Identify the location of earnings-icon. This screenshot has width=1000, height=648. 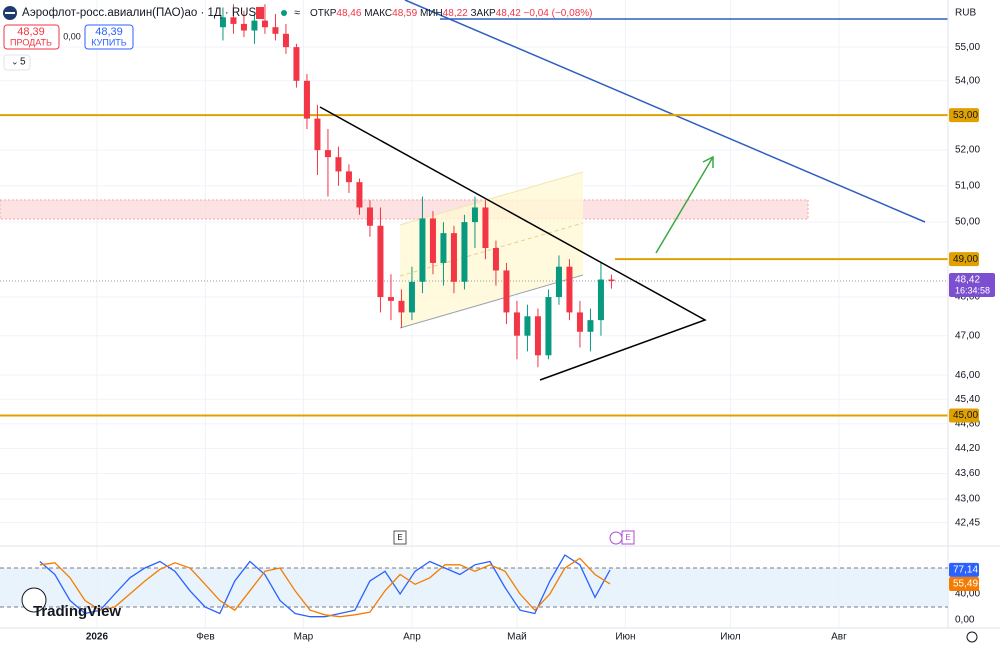
(616, 538).